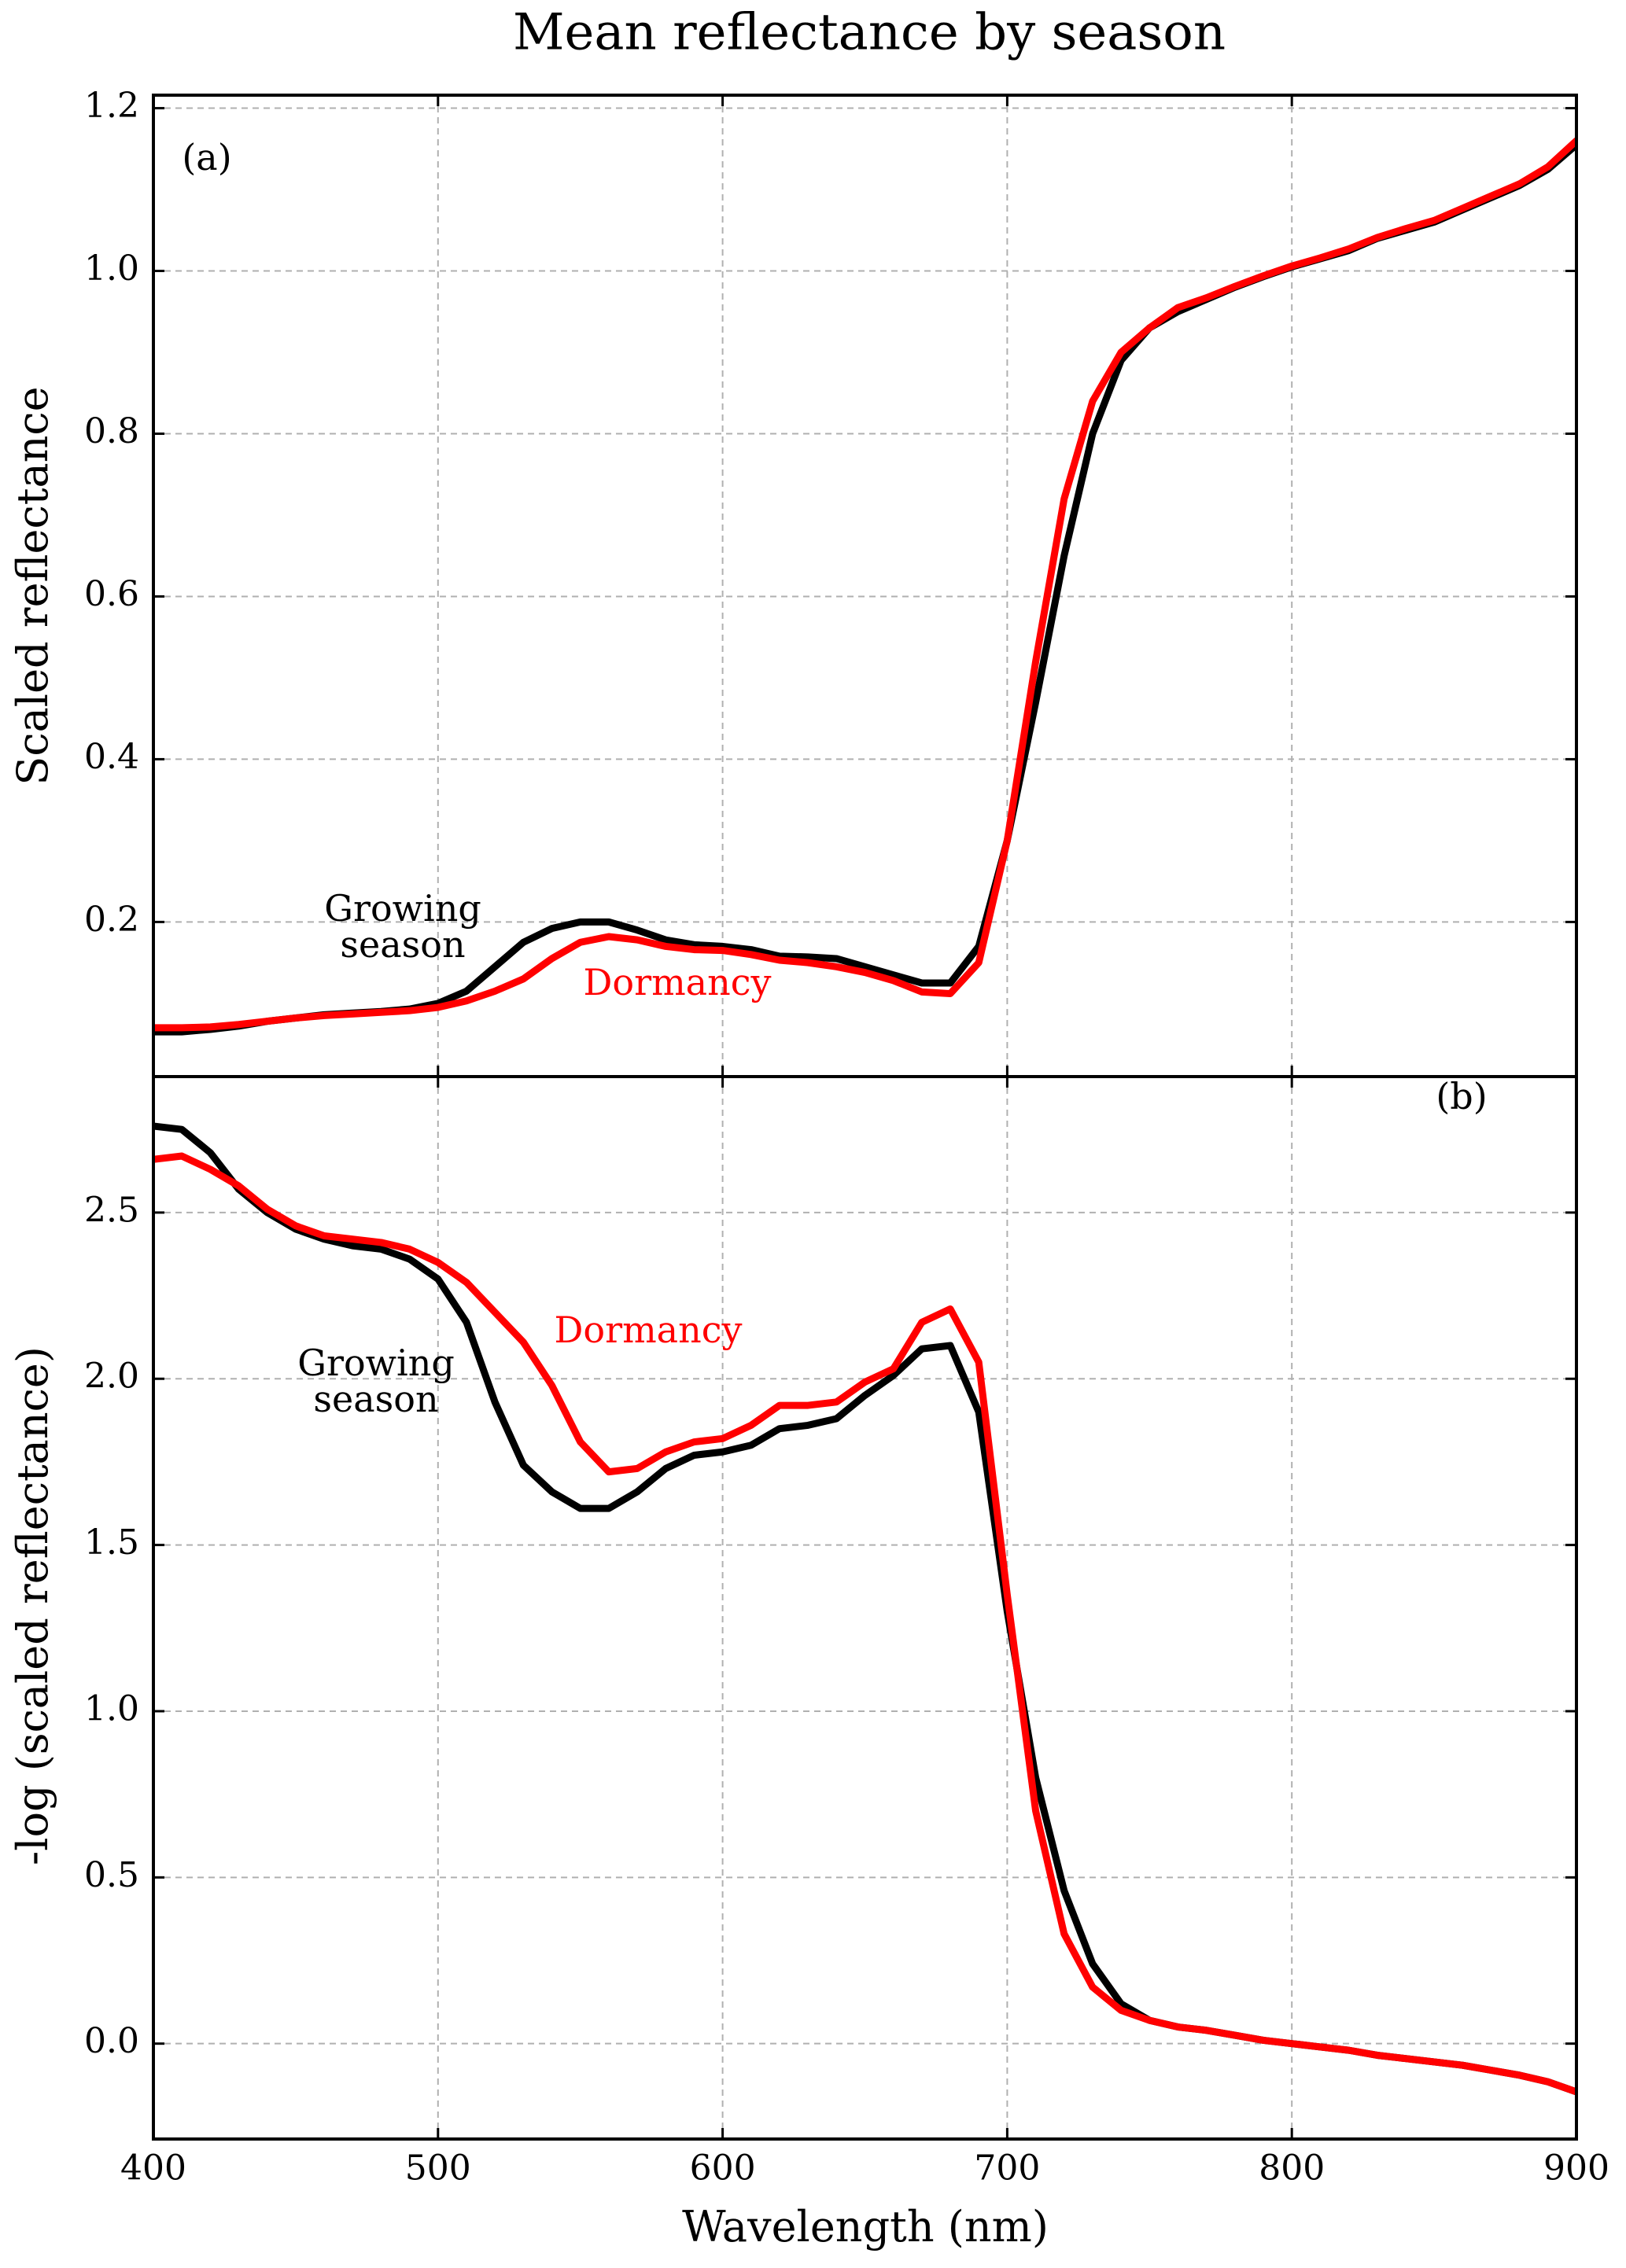 The image size is (1626, 2268). What do you see at coordinates (206, 157) in the screenshot?
I see `annotation: (a)` at bounding box center [206, 157].